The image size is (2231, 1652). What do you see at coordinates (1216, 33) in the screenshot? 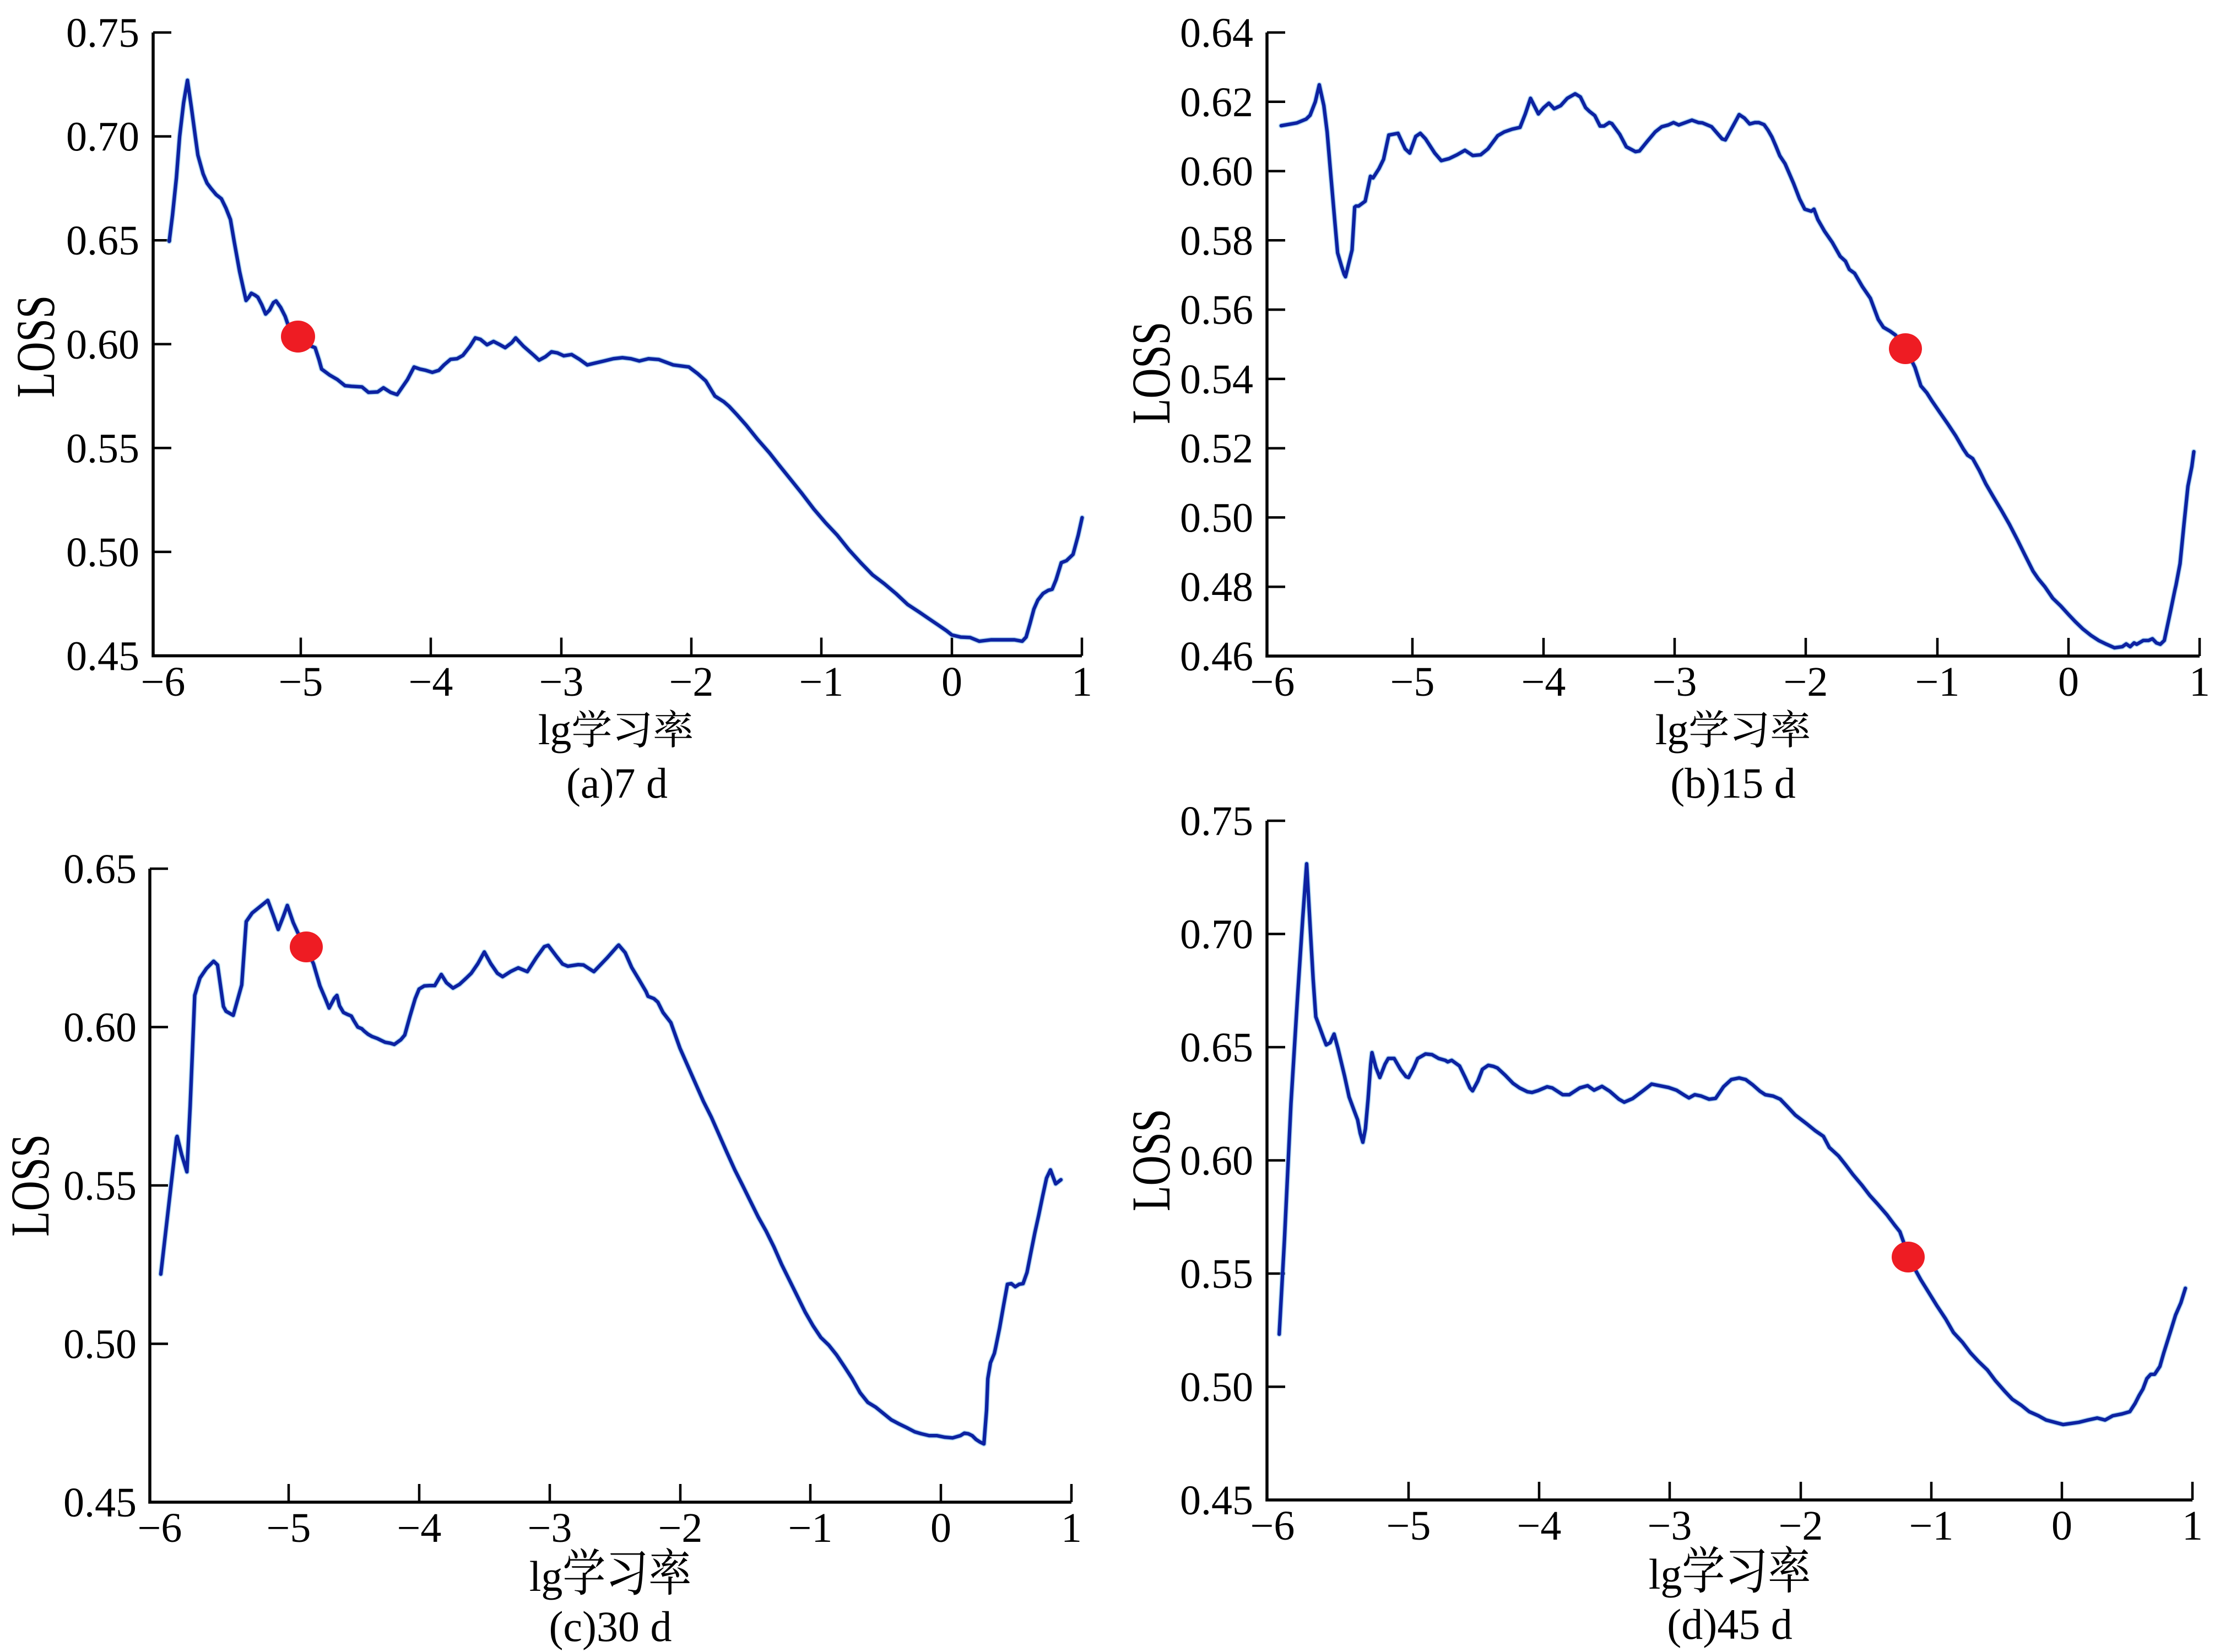
I see `svg-text: 0.64` at bounding box center [1216, 33].